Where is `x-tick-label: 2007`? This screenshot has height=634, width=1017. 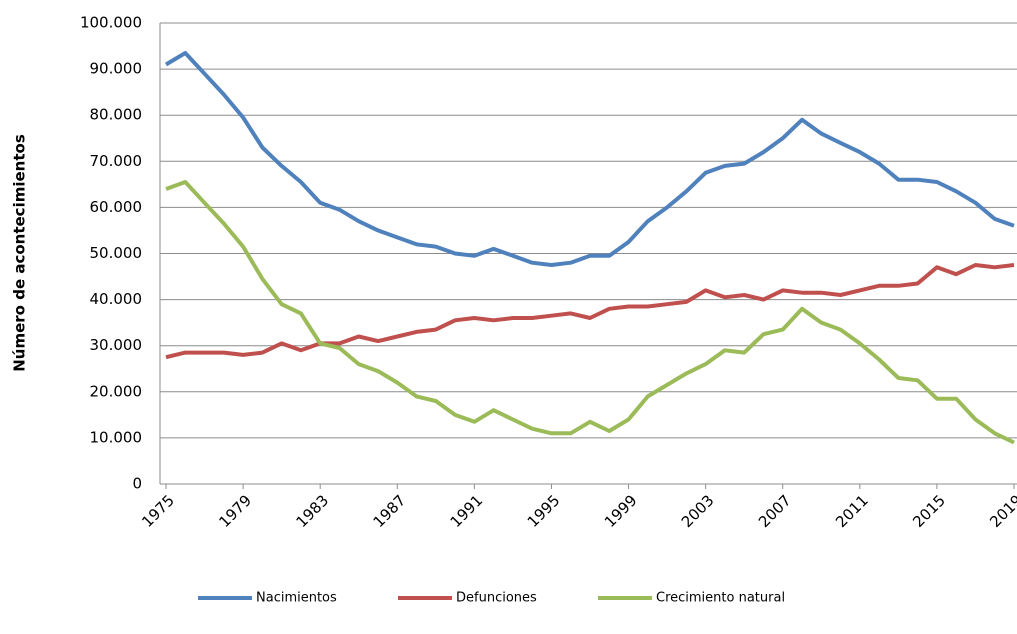
x-tick-label: 2007 is located at coordinates (775, 511).